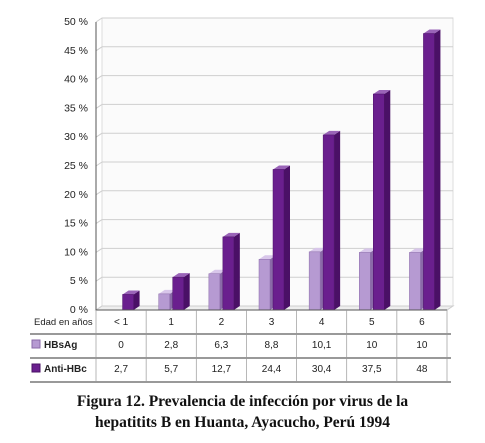 Image resolution: width=485 pixels, height=443 pixels. I want to click on data-label-antihbc: 30,4, so click(322, 369).